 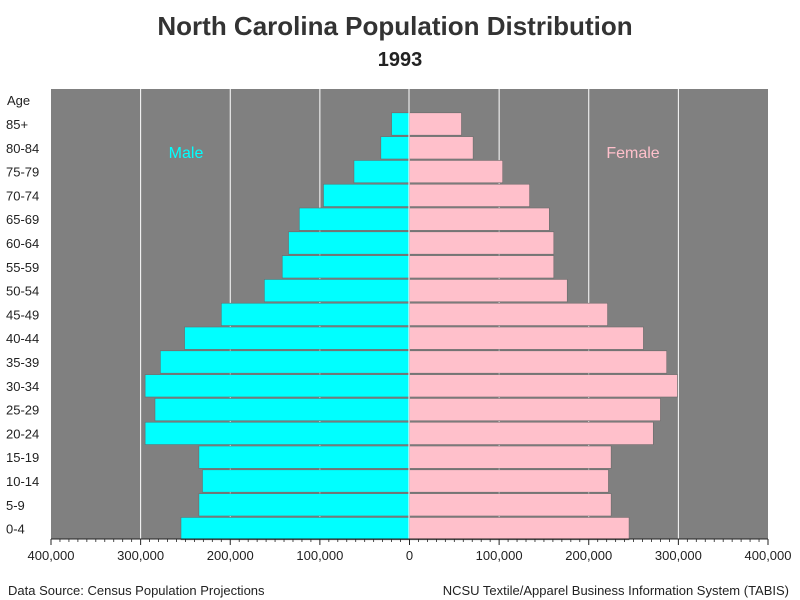 I want to click on x-tick-label-3: 100,000, so click(x=319, y=555).